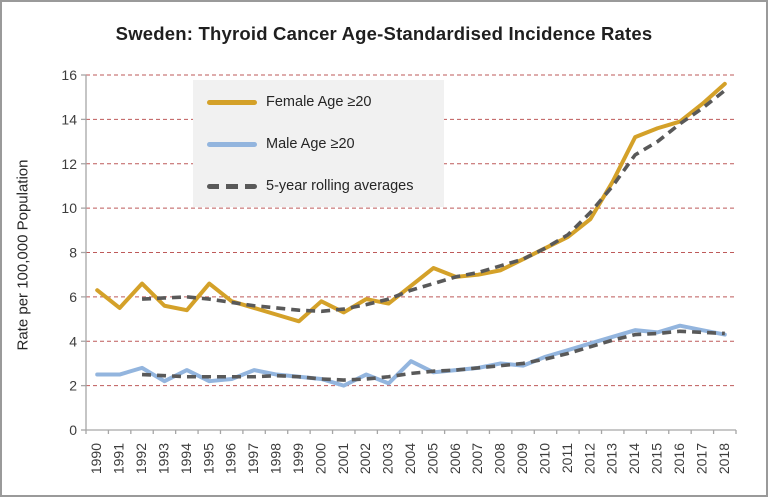 The width and height of the screenshot is (768, 497). What do you see at coordinates (141, 458) in the screenshot?
I see `x-tick-label-1992: 1992` at bounding box center [141, 458].